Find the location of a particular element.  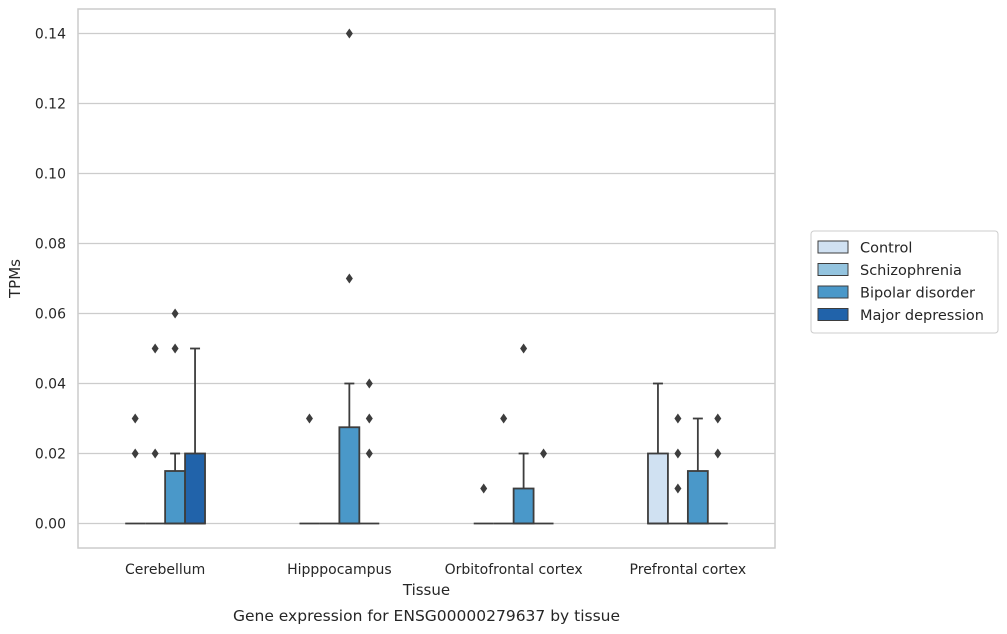

legend-label: Bipolar disorder is located at coordinates (917, 294).